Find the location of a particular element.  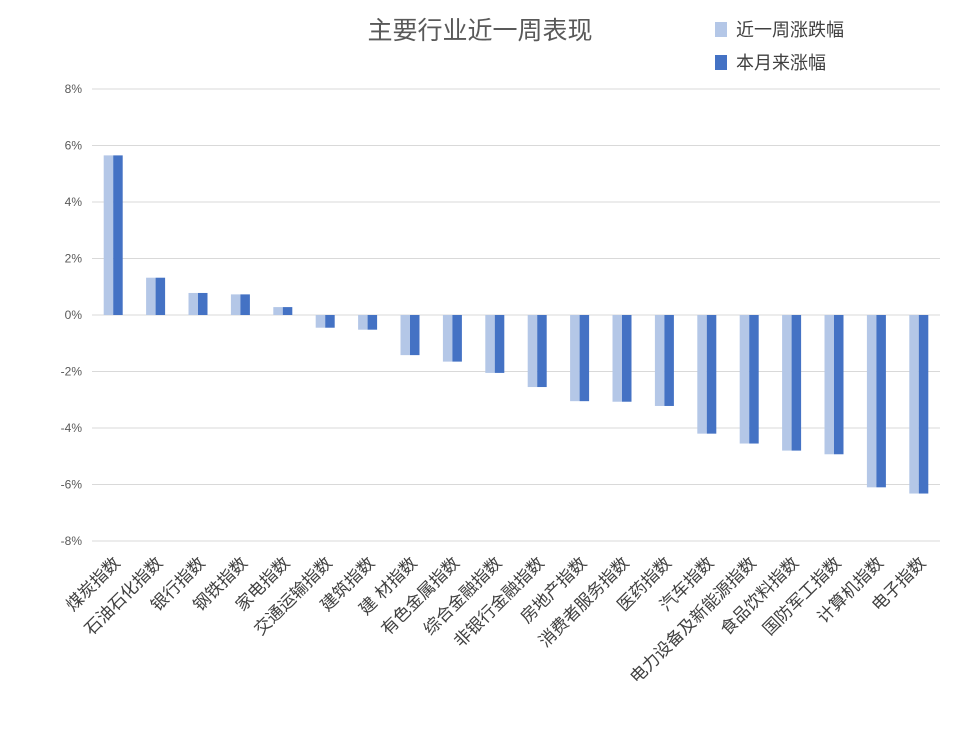

y-tick-label: 6% is located at coordinates (74, 146).